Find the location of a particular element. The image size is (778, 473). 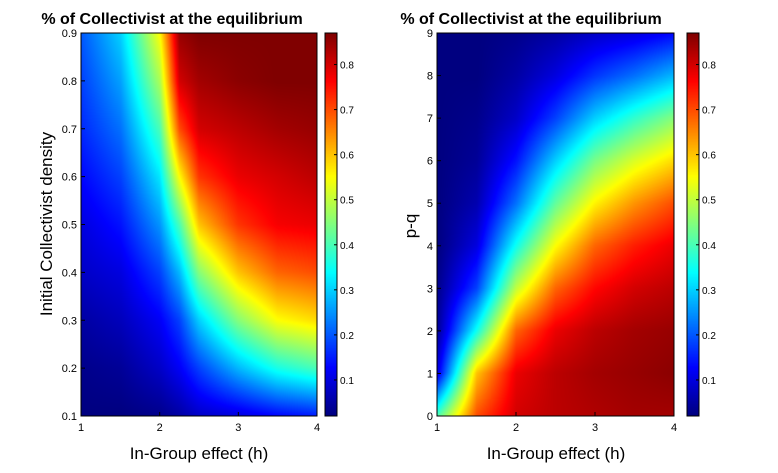

left-y-tick-label: 0.4 is located at coordinates (69, 273).